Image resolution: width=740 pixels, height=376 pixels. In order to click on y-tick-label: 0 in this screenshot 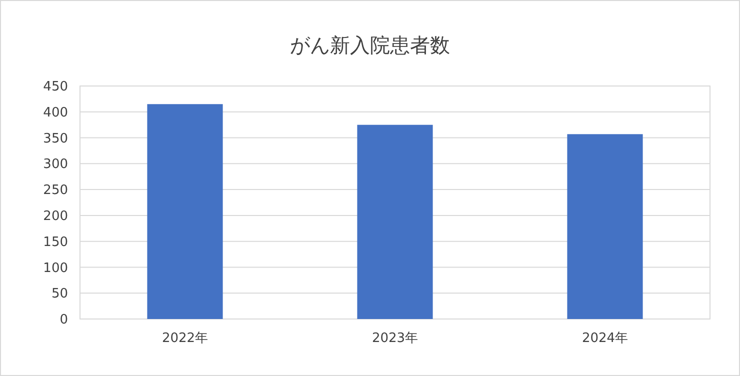, I will do `click(64, 320)`.